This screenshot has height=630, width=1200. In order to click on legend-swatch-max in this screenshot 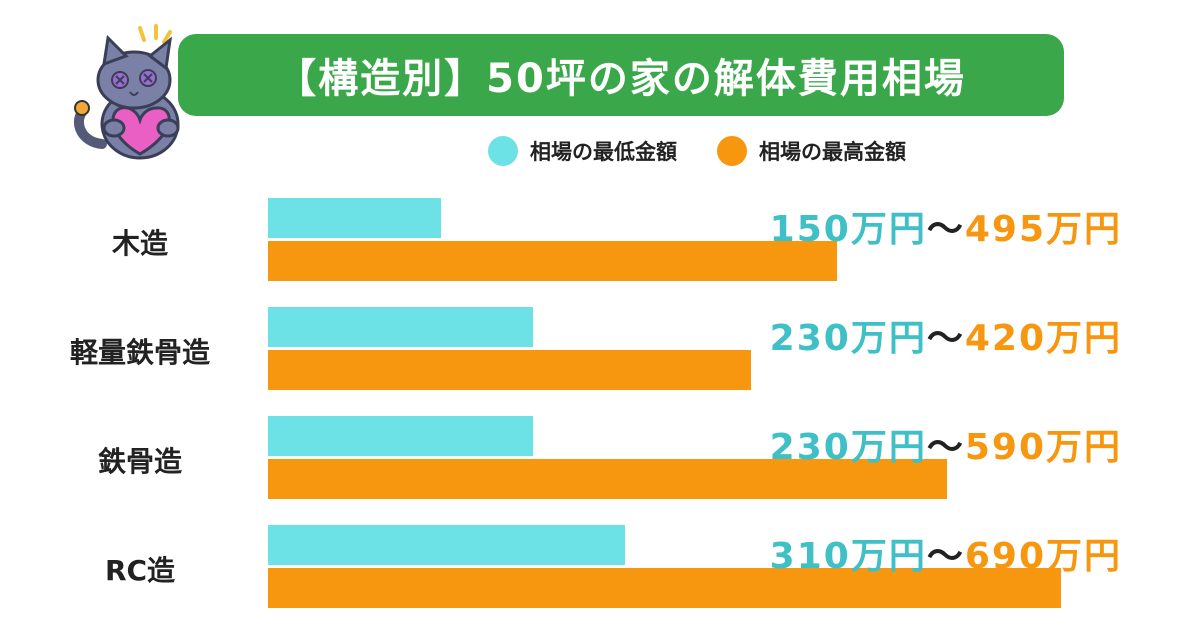, I will do `click(732, 151)`.